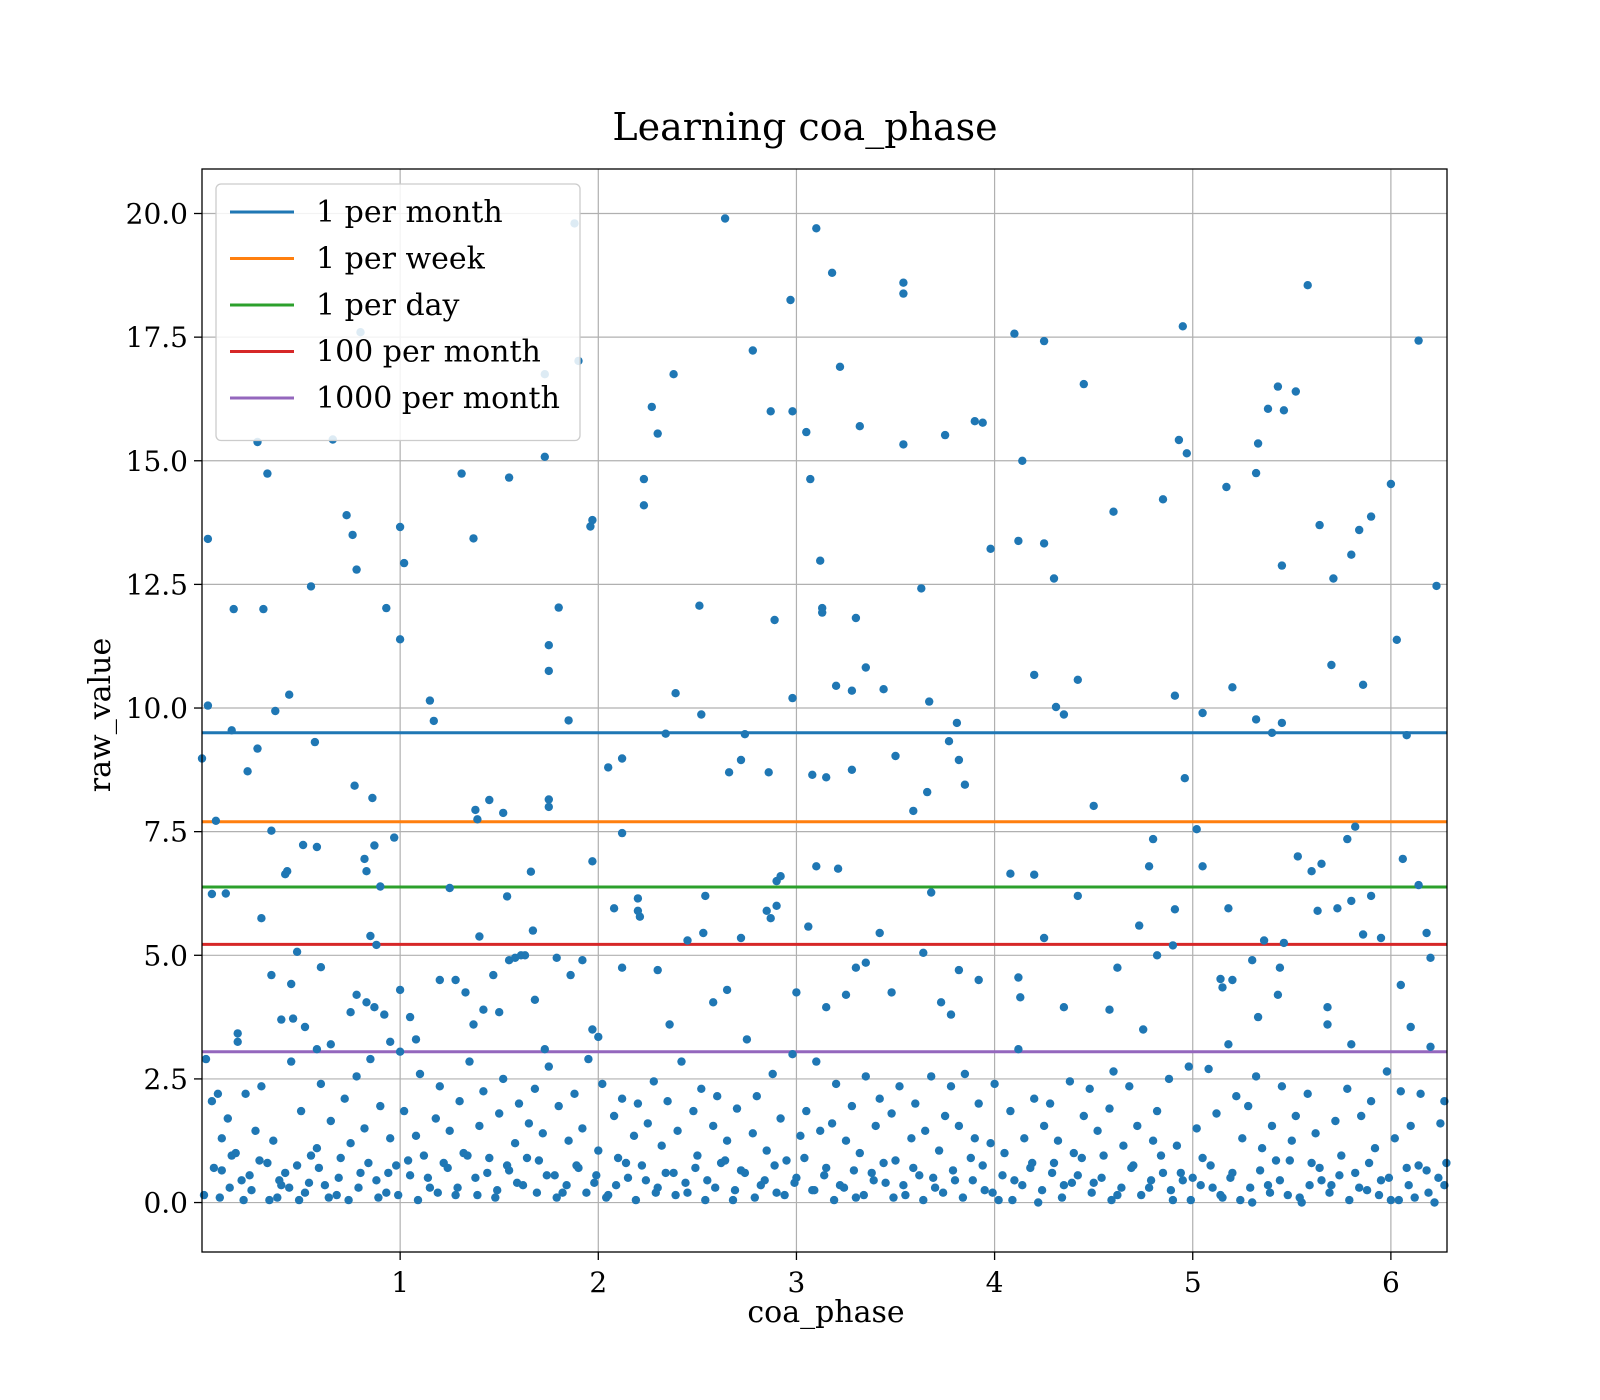 Image resolution: width=1600 pixels, height=1400 pixels. What do you see at coordinates (995, 1282) in the screenshot?
I see `x-tick-label: 4` at bounding box center [995, 1282].